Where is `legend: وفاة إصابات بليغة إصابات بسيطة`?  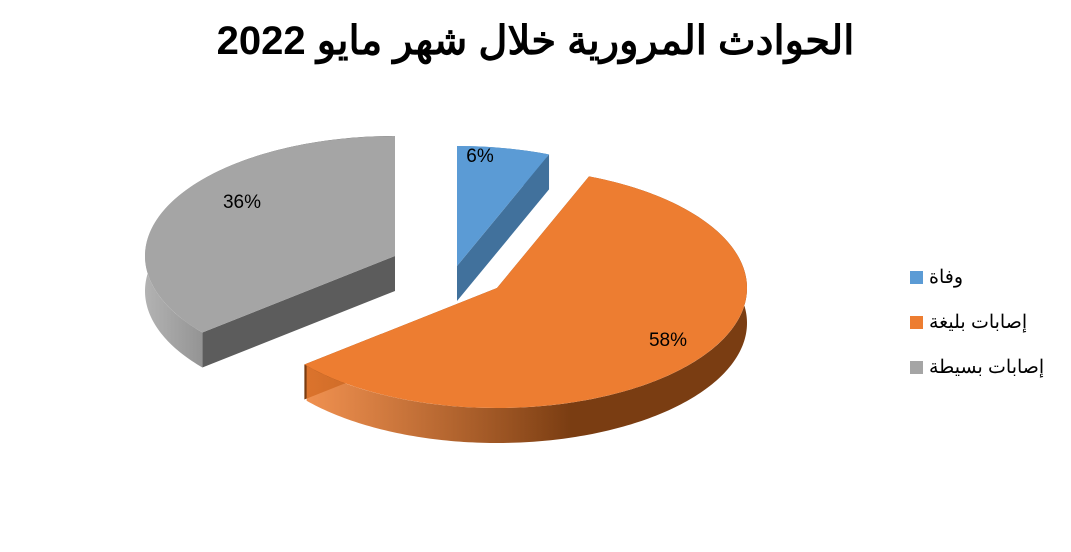
legend: وفاة إصابات بليغة إصابات بسيطة is located at coordinates (977, 322).